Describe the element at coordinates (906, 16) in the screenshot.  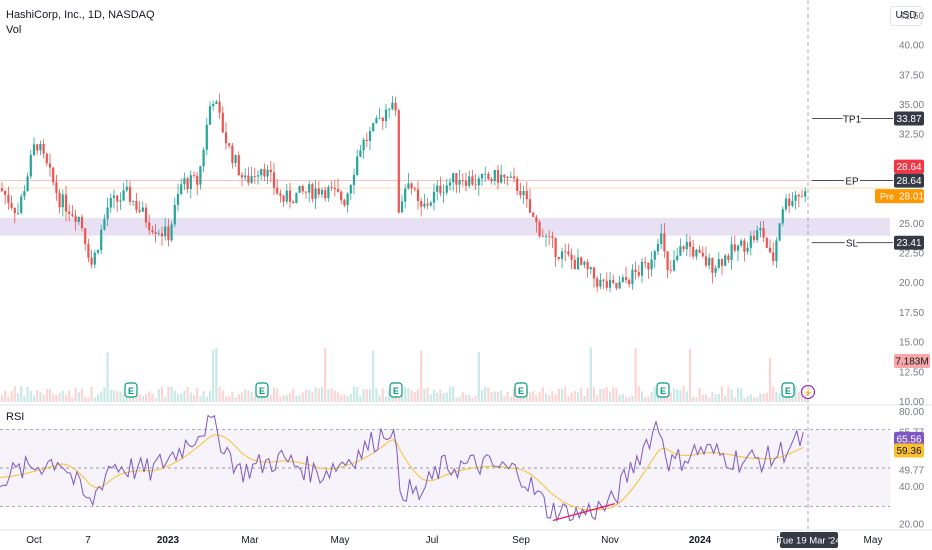
I see `currency-button: USD` at that location.